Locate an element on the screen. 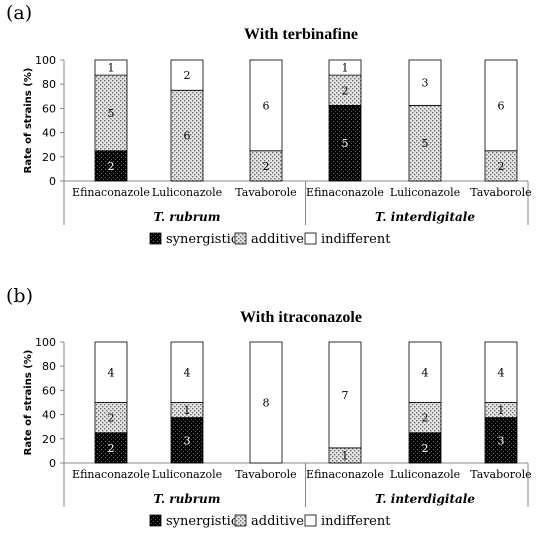 Image resolution: width=550 pixels, height=543 pixels. panel-label: (b) is located at coordinates (19, 296).